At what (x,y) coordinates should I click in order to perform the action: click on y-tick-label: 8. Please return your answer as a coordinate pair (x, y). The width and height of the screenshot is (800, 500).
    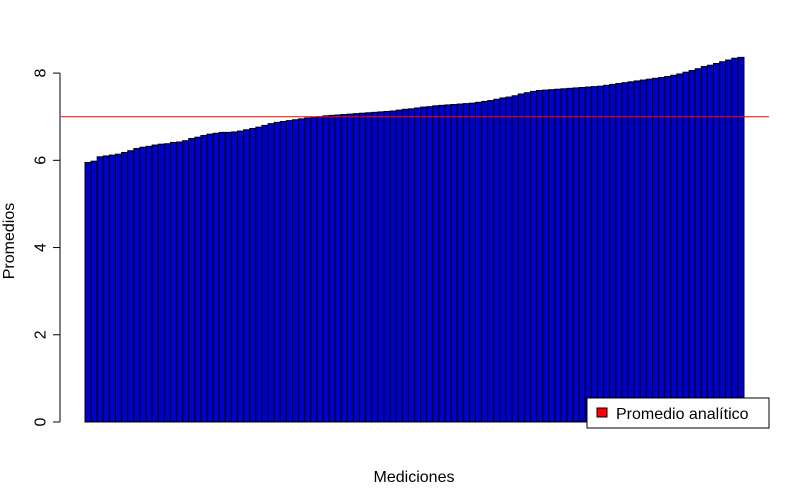
    Looking at the image, I should click on (41, 73).